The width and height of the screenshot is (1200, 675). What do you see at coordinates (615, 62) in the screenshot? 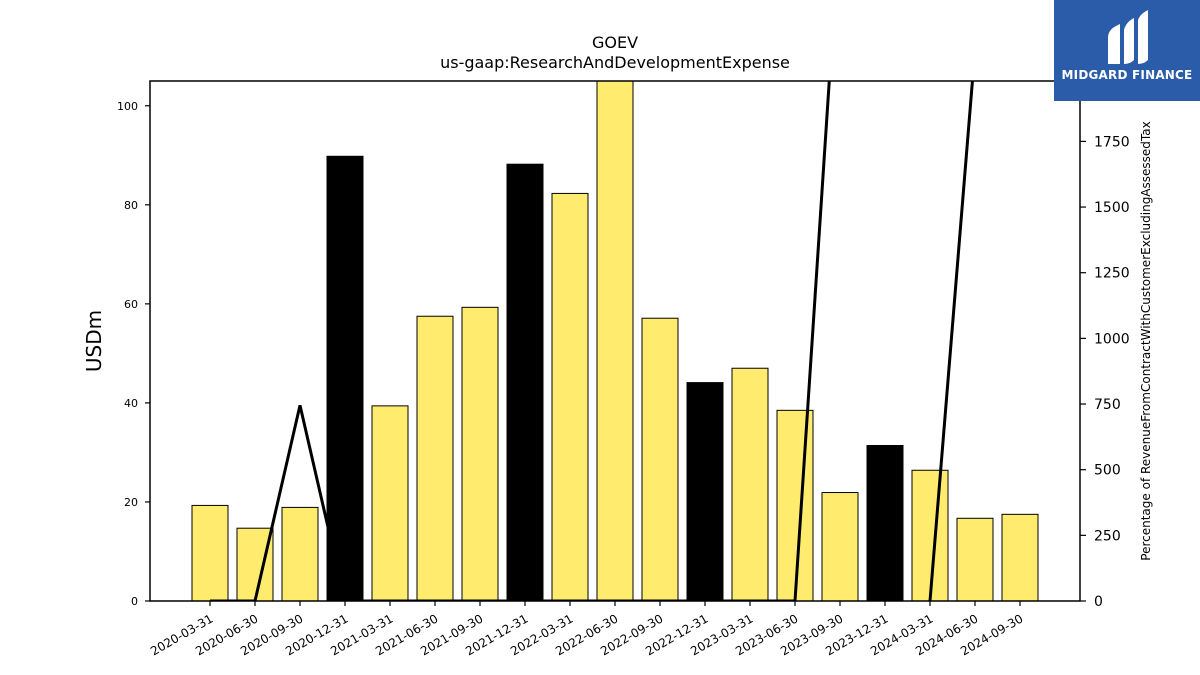
I see `chart-subtitle: us-gaap:ResearchAndDevelopmentExpense` at bounding box center [615, 62].